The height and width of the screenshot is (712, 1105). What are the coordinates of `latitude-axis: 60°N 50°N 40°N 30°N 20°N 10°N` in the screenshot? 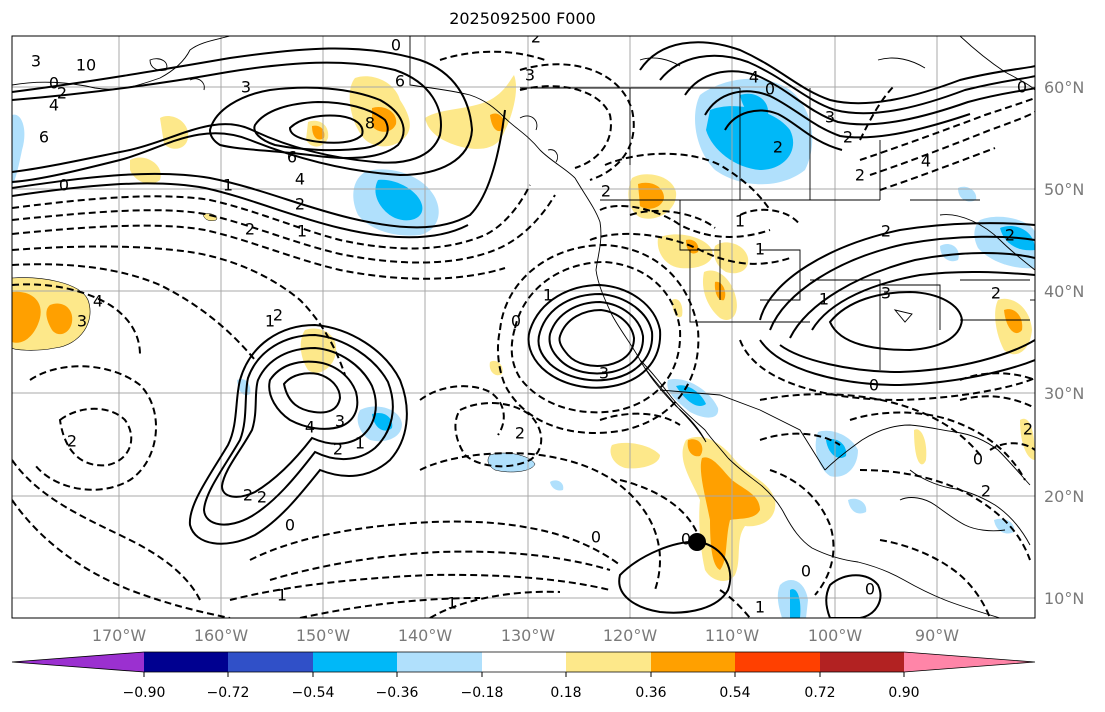 It's located at (1064, 343).